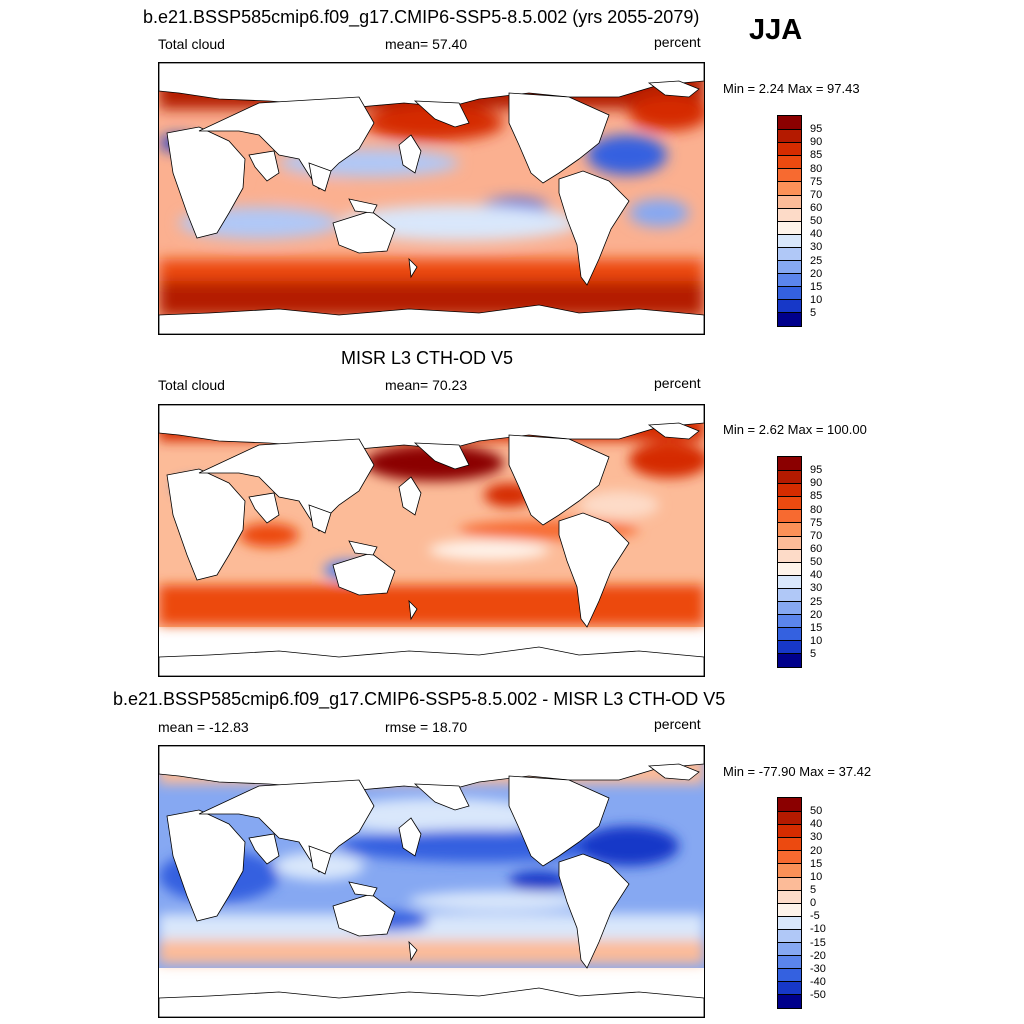 The width and height of the screenshot is (1024, 1024). What do you see at coordinates (818, 982) in the screenshot?
I see `colorbar-label: -40` at bounding box center [818, 982].